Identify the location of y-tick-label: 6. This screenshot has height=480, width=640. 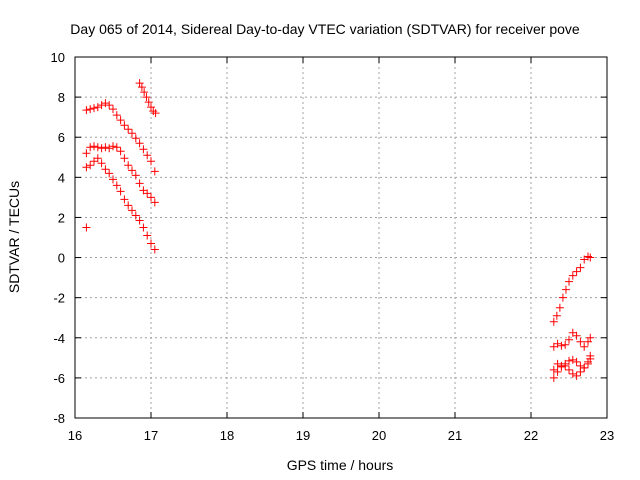
(61, 137).